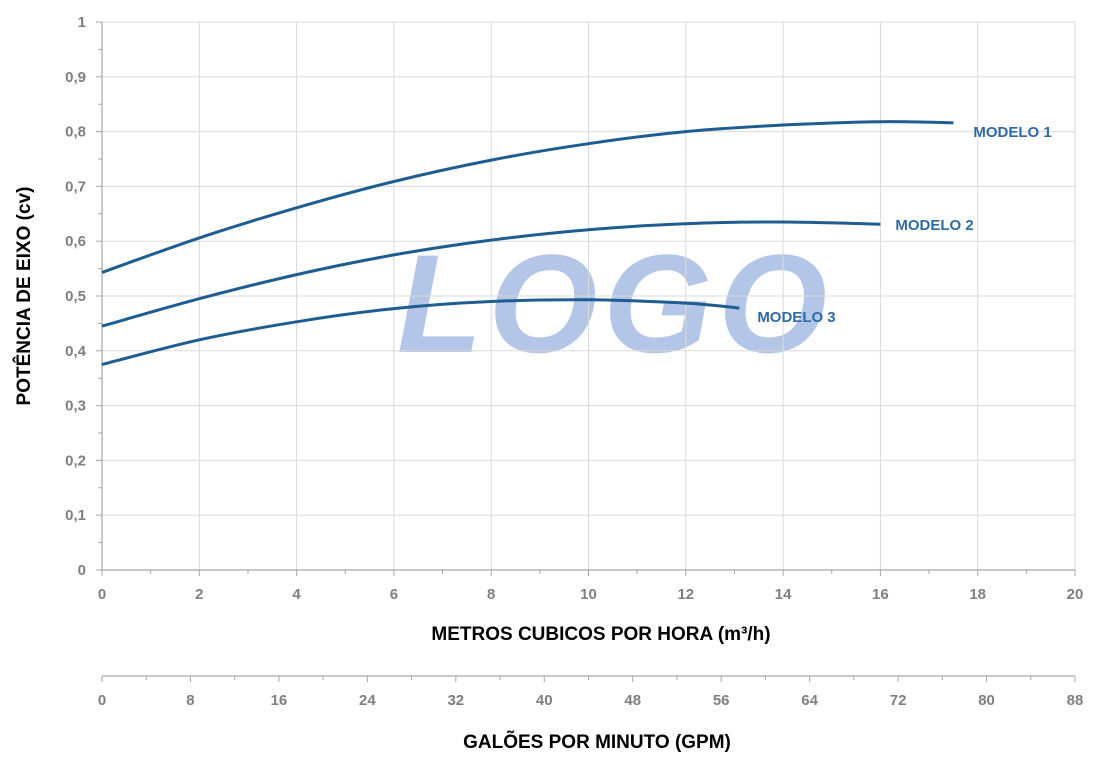 This screenshot has width=1103, height=762. What do you see at coordinates (898, 700) in the screenshot?
I see `x2-tick-label: 72` at bounding box center [898, 700].